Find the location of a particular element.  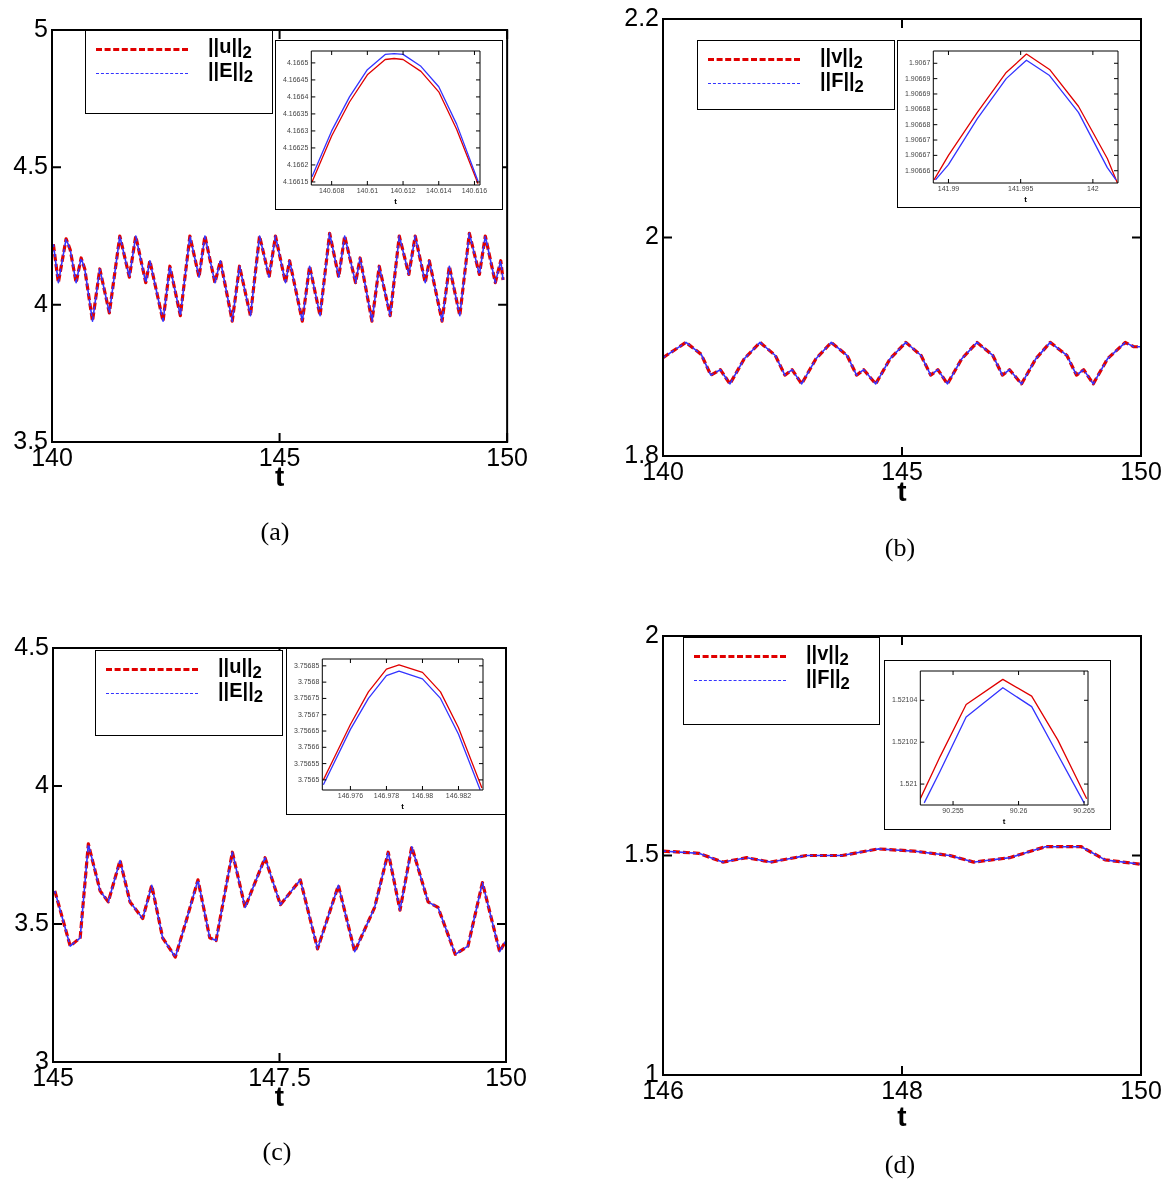

text: (b) is located at coordinates (900, 548).